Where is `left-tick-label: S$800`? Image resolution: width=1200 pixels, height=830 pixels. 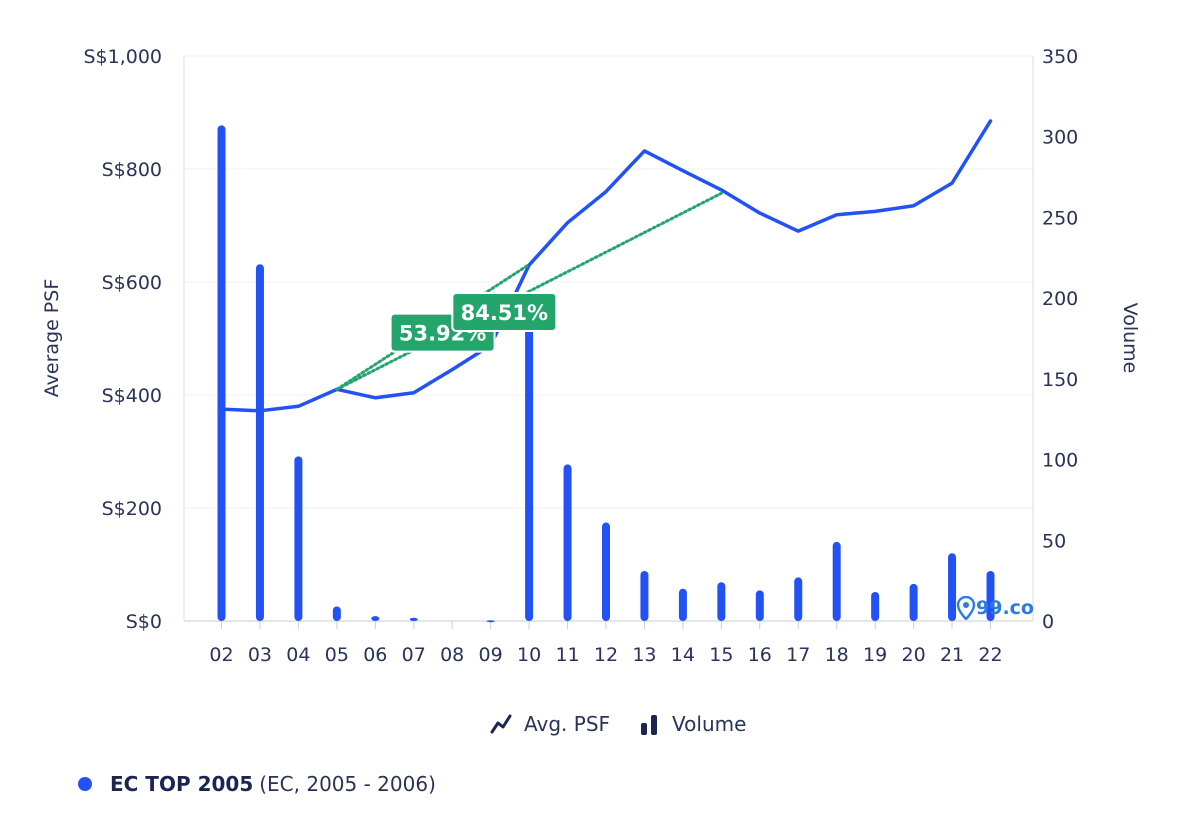
left-tick-label: S$800 is located at coordinates (132, 170).